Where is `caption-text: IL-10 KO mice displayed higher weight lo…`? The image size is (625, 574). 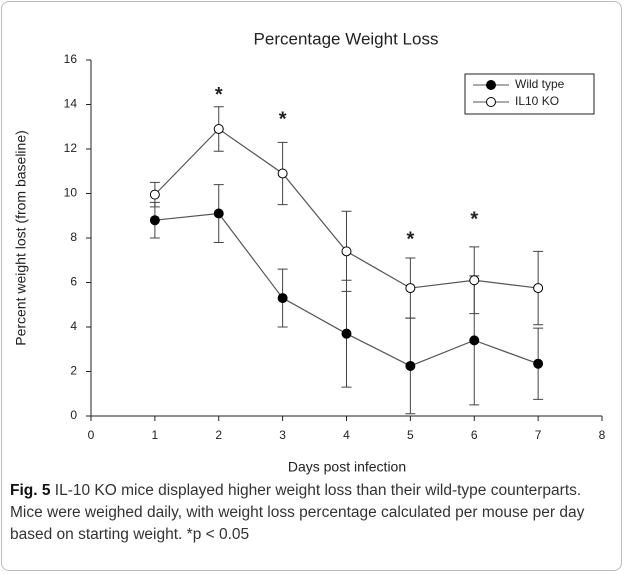
caption-text: IL-10 KO mice displayed higher weight lo… is located at coordinates (297, 512).